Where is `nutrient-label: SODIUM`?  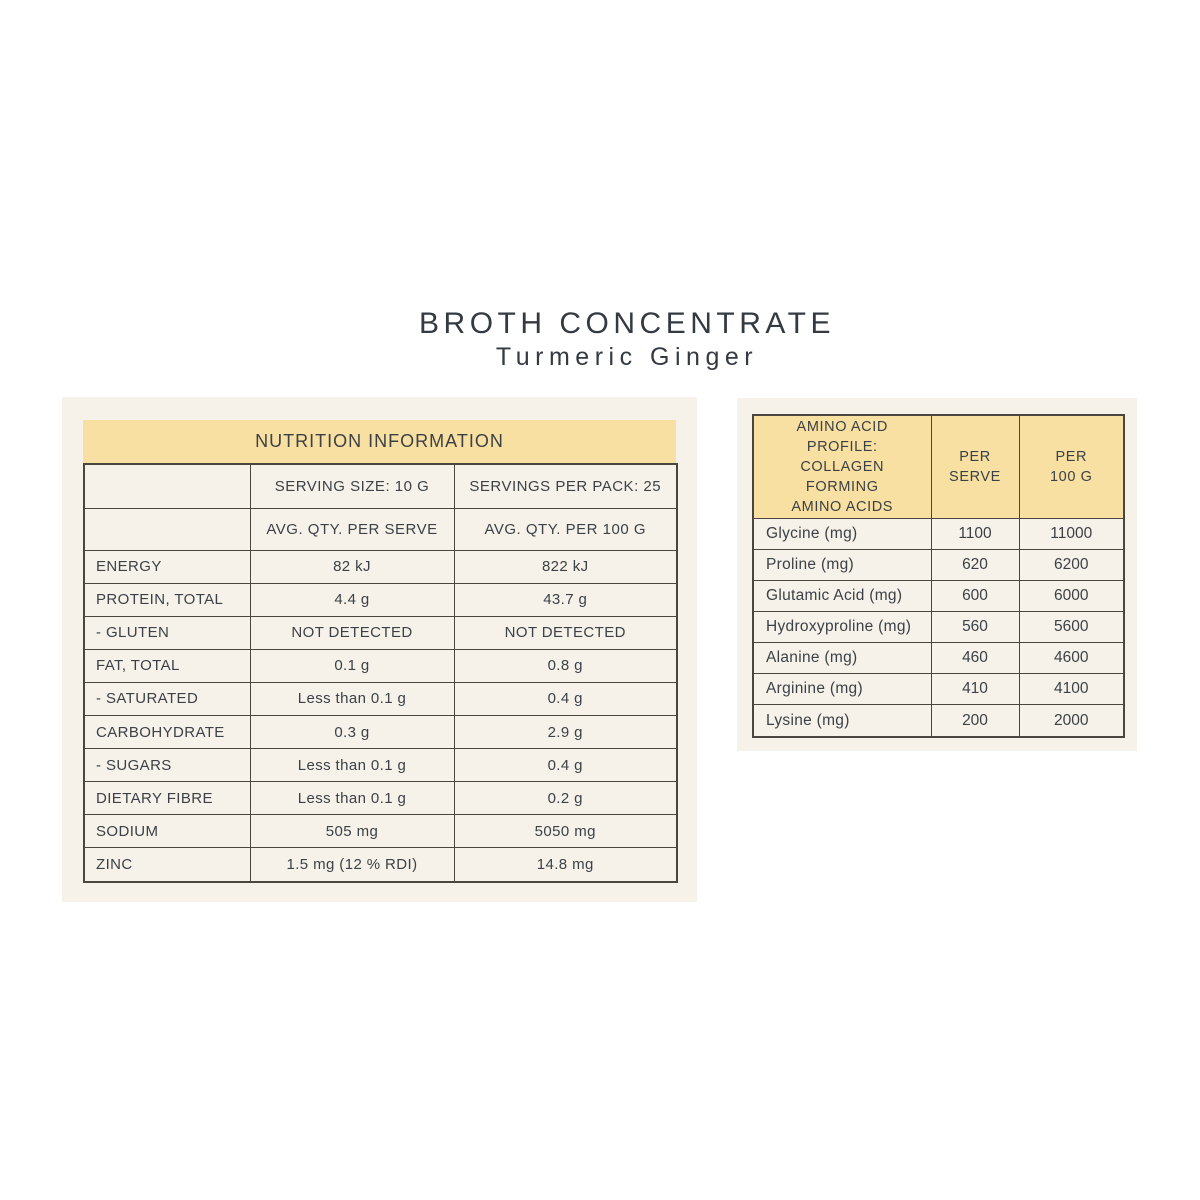 nutrient-label: SODIUM is located at coordinates (167, 831).